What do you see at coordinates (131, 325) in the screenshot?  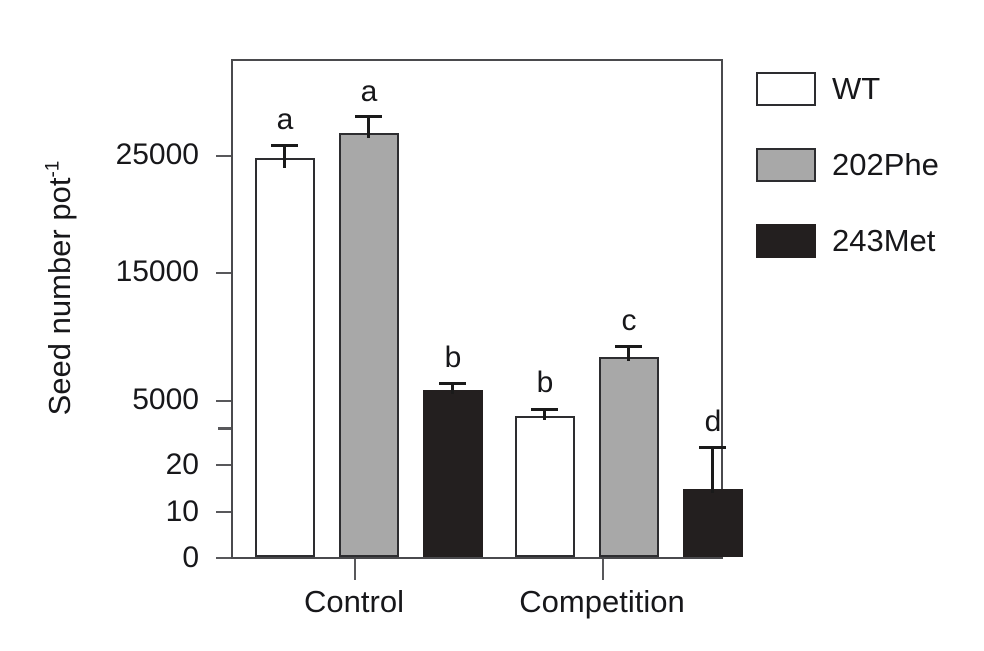 I see `y-axis-tick-labels: 25000 15000 5000 20 10 0` at bounding box center [131, 325].